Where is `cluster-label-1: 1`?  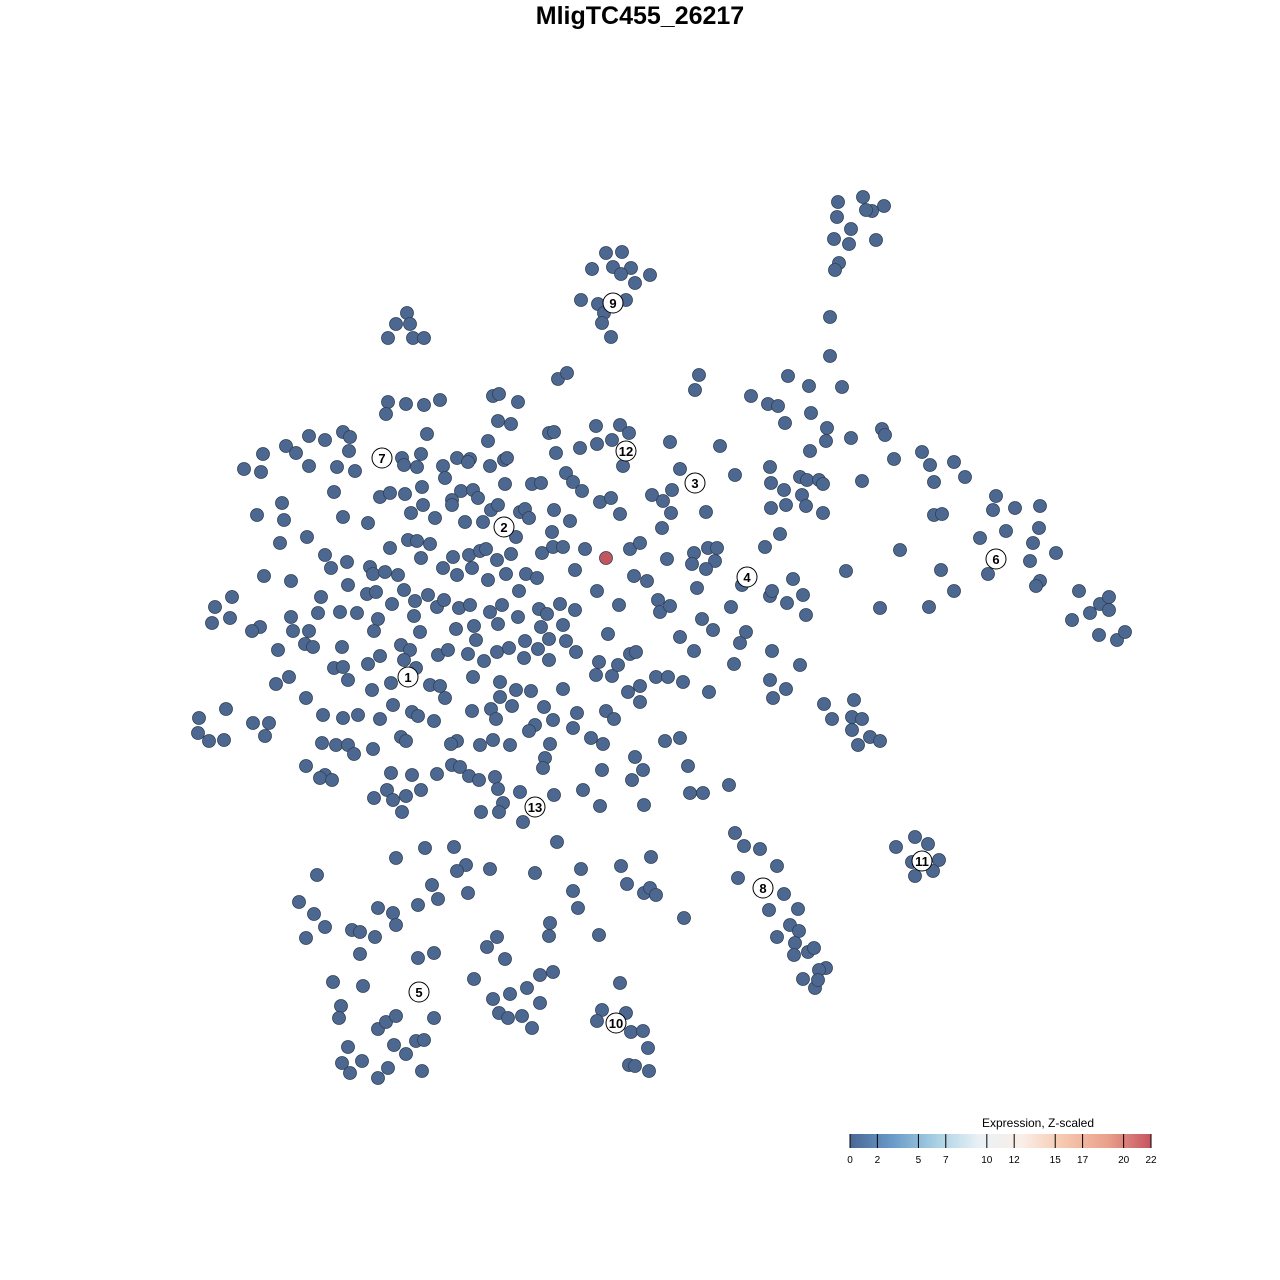
cluster-label-1: 1 is located at coordinates (408, 677).